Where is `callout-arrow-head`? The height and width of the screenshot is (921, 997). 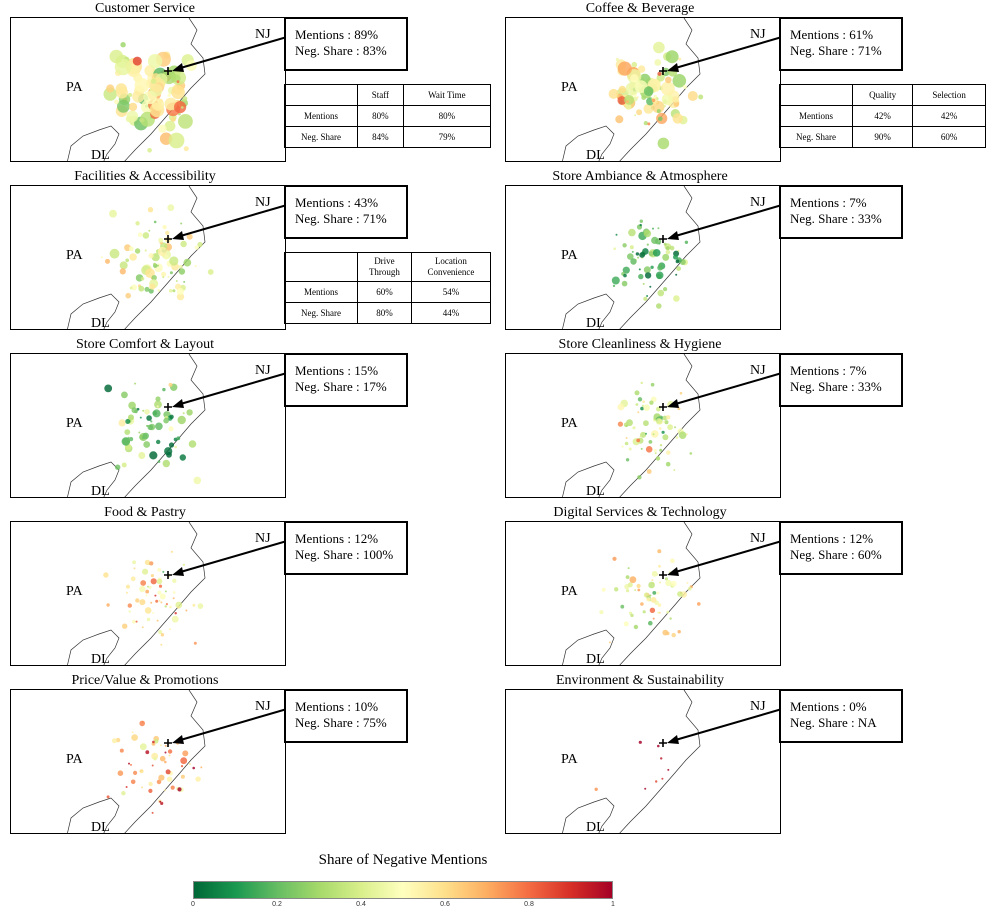 callout-arrow-head is located at coordinates (673, 235).